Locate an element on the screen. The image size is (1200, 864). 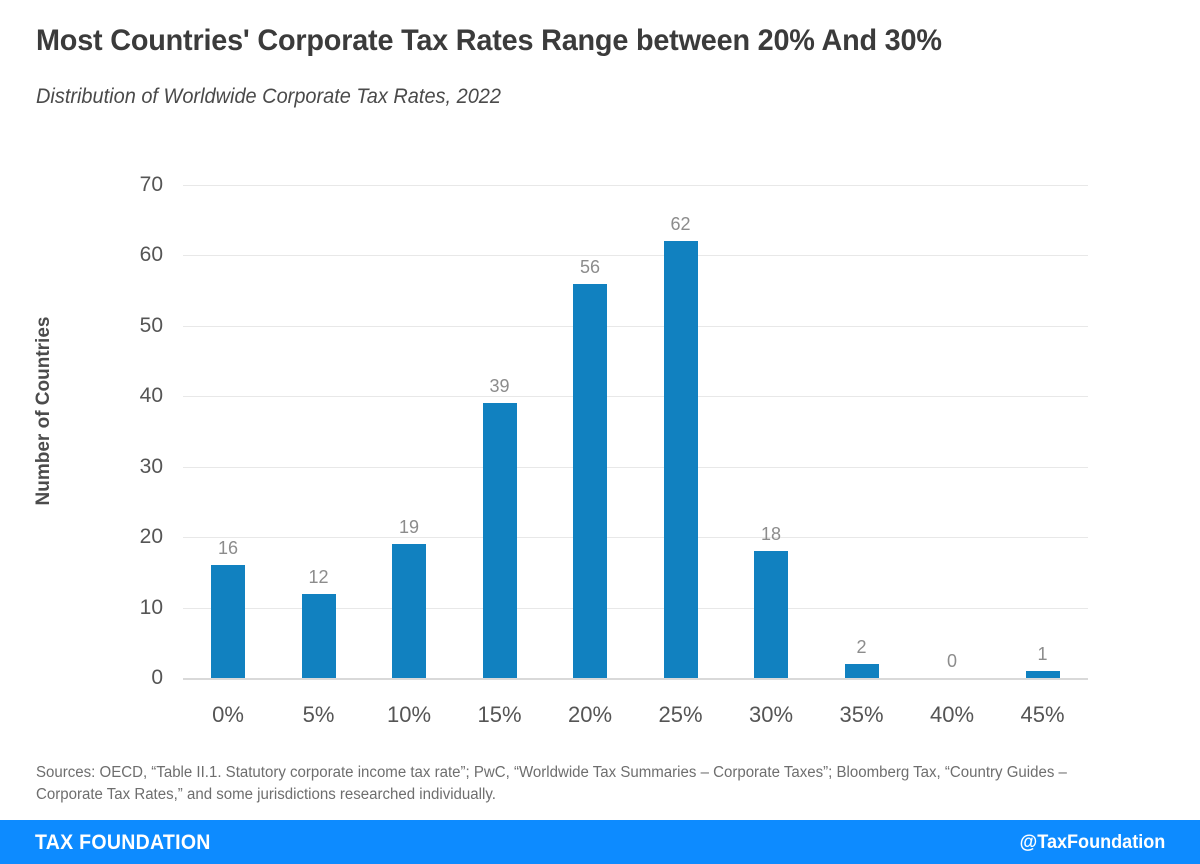
y-axis-tick-label: 70 is located at coordinates (151, 184).